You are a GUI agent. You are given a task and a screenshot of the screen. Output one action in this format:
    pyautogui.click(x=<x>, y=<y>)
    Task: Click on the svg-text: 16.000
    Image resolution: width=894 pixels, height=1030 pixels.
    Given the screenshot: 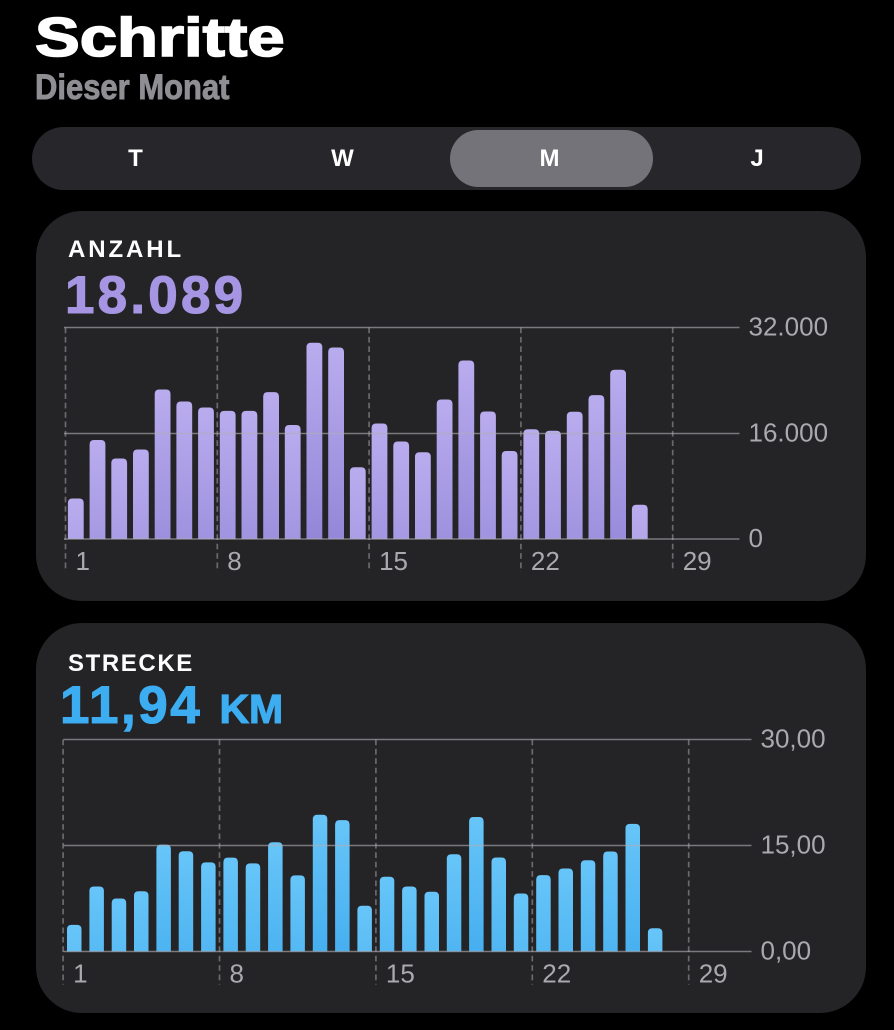 What is the action you would take?
    pyautogui.click(x=788, y=432)
    